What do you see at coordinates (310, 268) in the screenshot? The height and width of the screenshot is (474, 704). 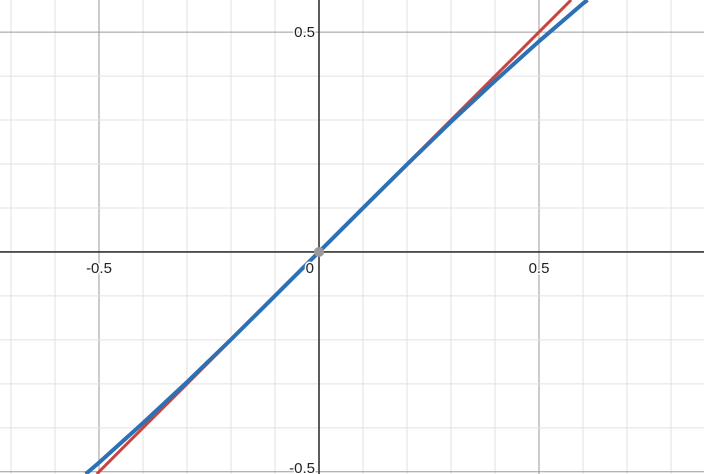 I see `x-tick-label: 0` at bounding box center [310, 268].